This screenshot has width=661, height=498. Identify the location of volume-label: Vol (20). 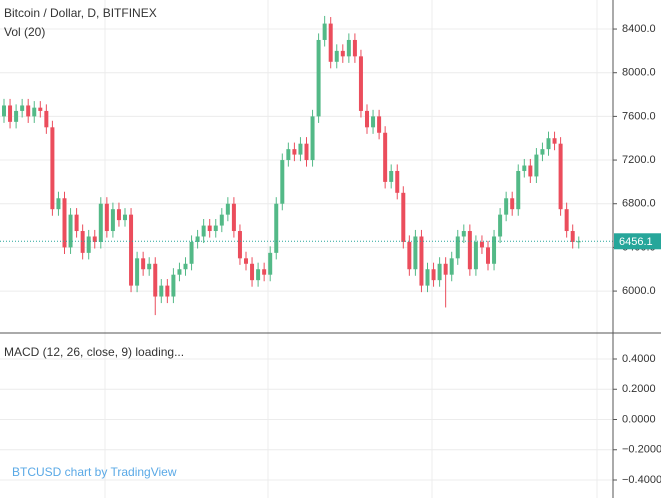
(24, 32).